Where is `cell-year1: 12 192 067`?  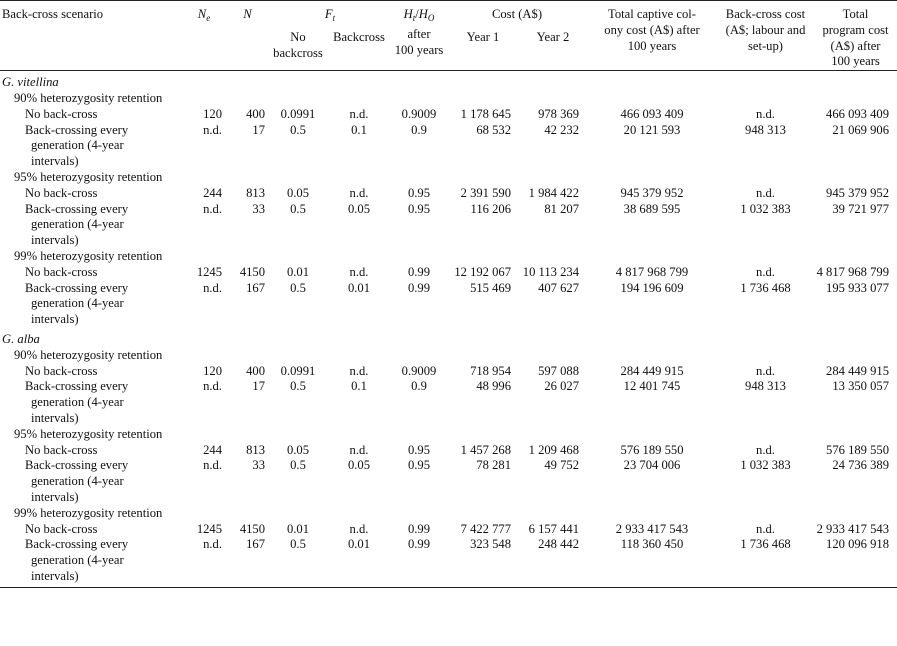 cell-year1: 12 192 067 is located at coordinates (482, 271).